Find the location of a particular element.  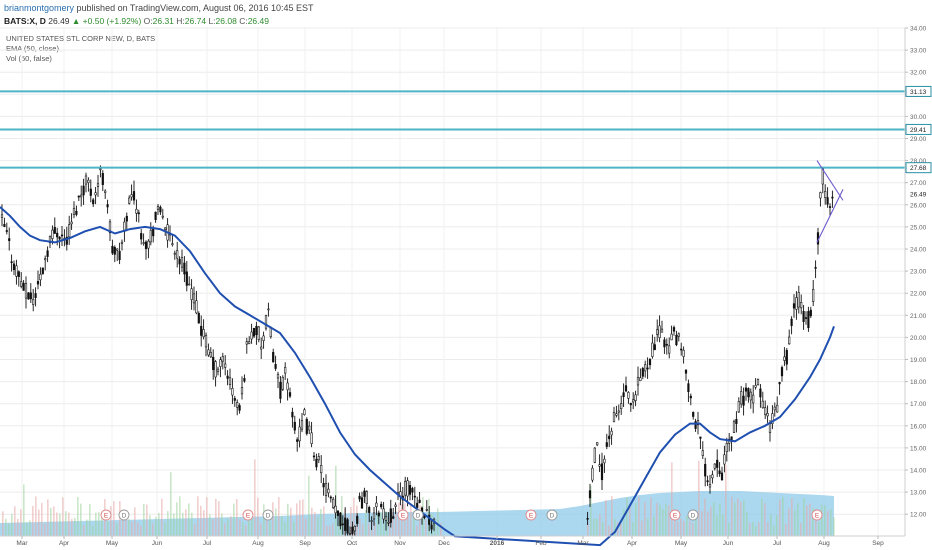

legend-symbol: UNITED STATES STL CORP NEW, D, BATS is located at coordinates (81, 38).